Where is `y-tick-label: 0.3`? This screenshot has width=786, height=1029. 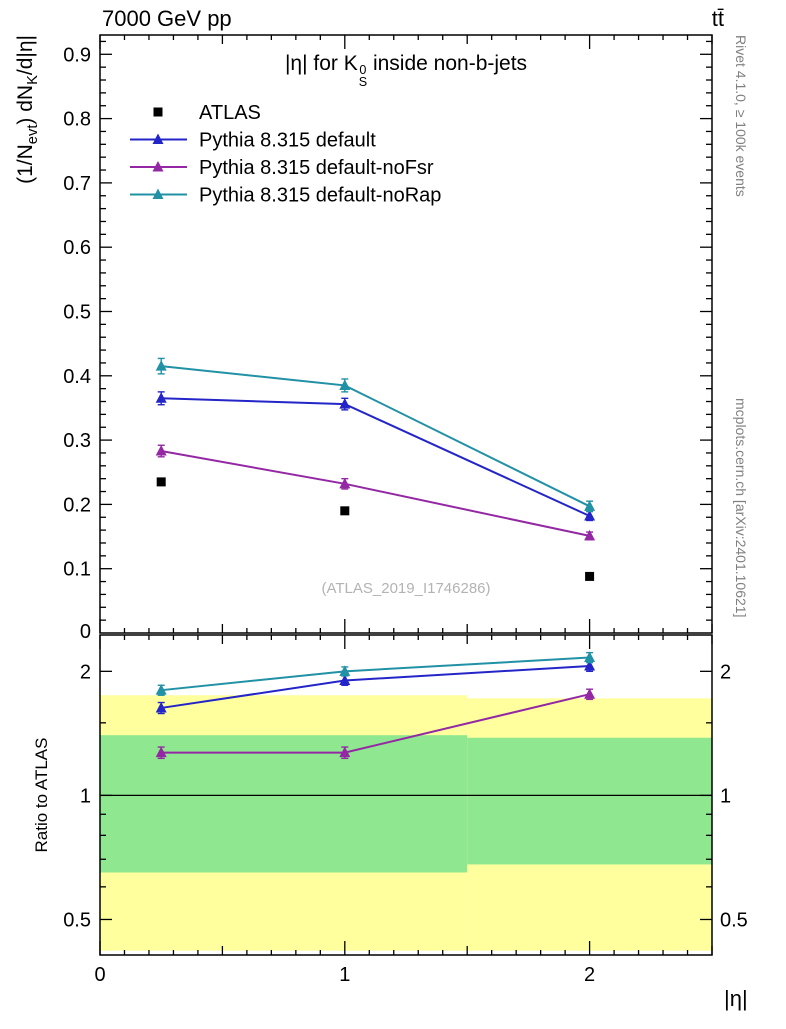 y-tick-label: 0.3 is located at coordinates (77, 441).